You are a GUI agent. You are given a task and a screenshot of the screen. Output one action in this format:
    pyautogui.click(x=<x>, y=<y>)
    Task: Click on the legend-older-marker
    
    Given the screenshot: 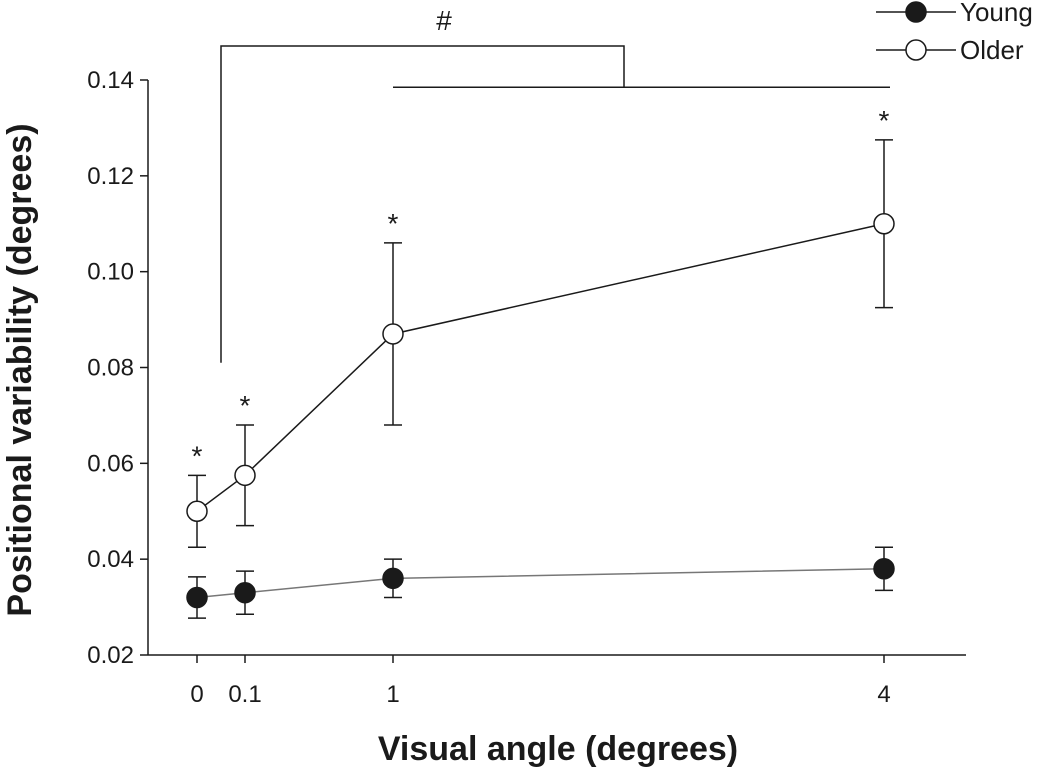 What is the action you would take?
    pyautogui.click(x=916, y=50)
    